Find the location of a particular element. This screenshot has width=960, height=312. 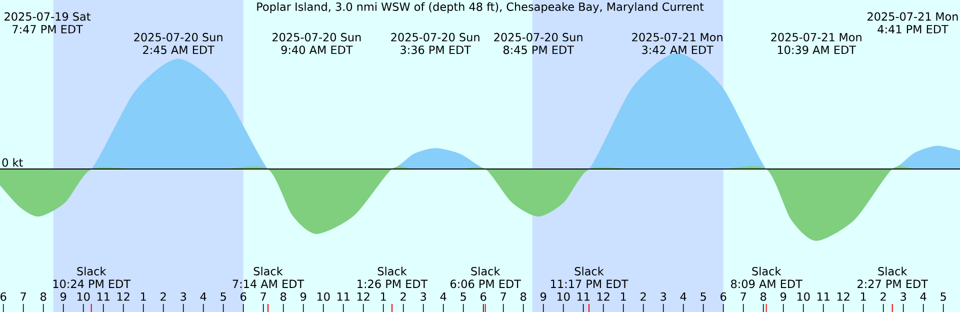

text: 2025-07-19 Sat 7:47 PM EDT is located at coordinates (47, 23).